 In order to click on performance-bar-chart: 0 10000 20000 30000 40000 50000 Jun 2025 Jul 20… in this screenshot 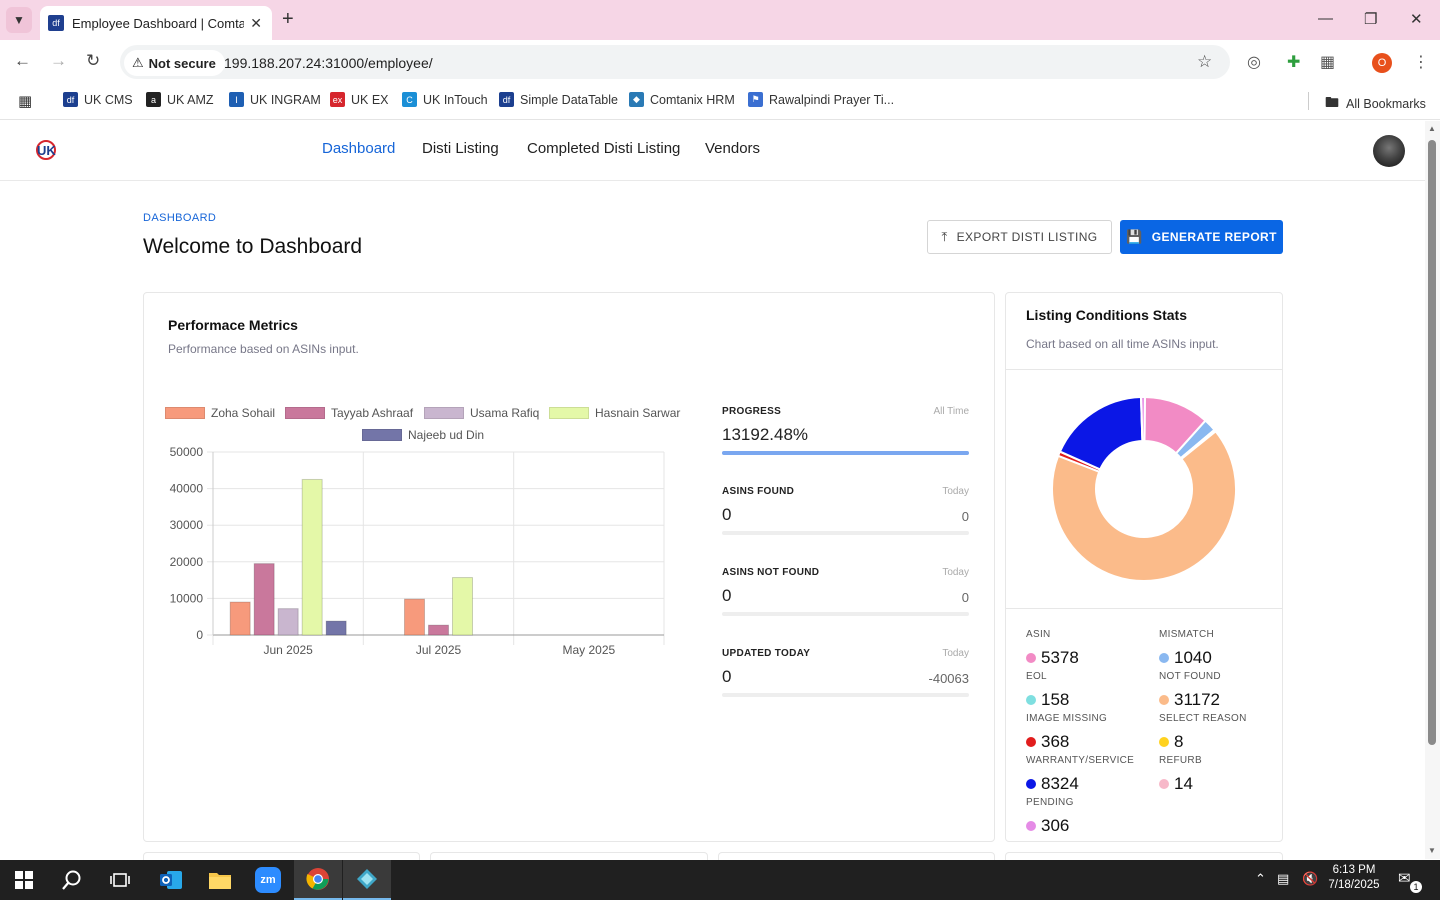, I will do `click(417, 551)`.